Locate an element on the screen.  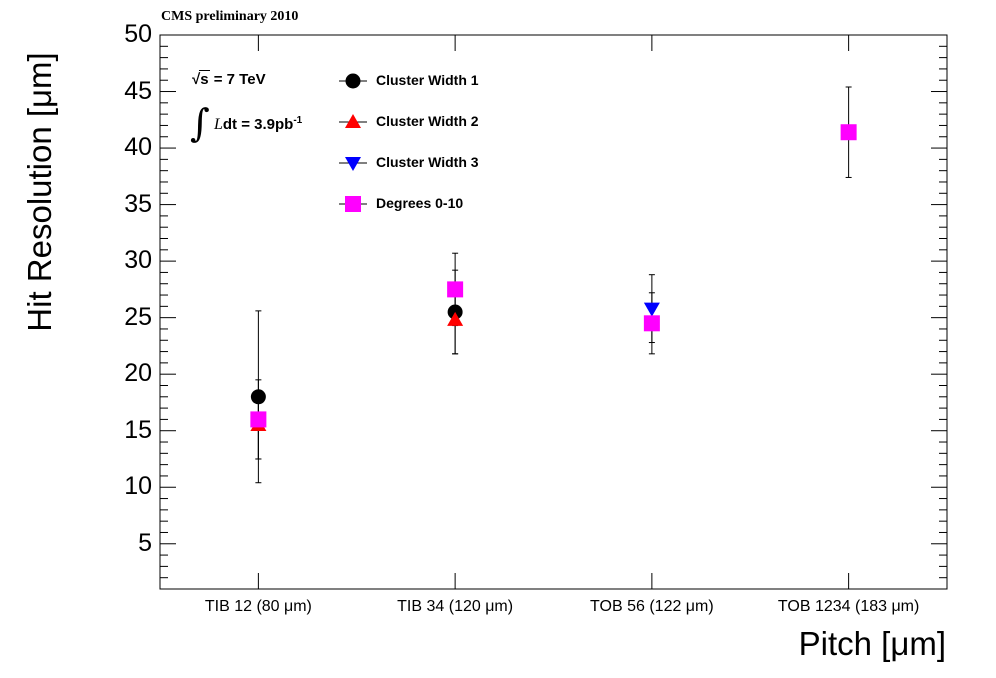
luminosity-annotation: ∫ Ldt = 3.9pb-1 is located at coordinates (246, 124).